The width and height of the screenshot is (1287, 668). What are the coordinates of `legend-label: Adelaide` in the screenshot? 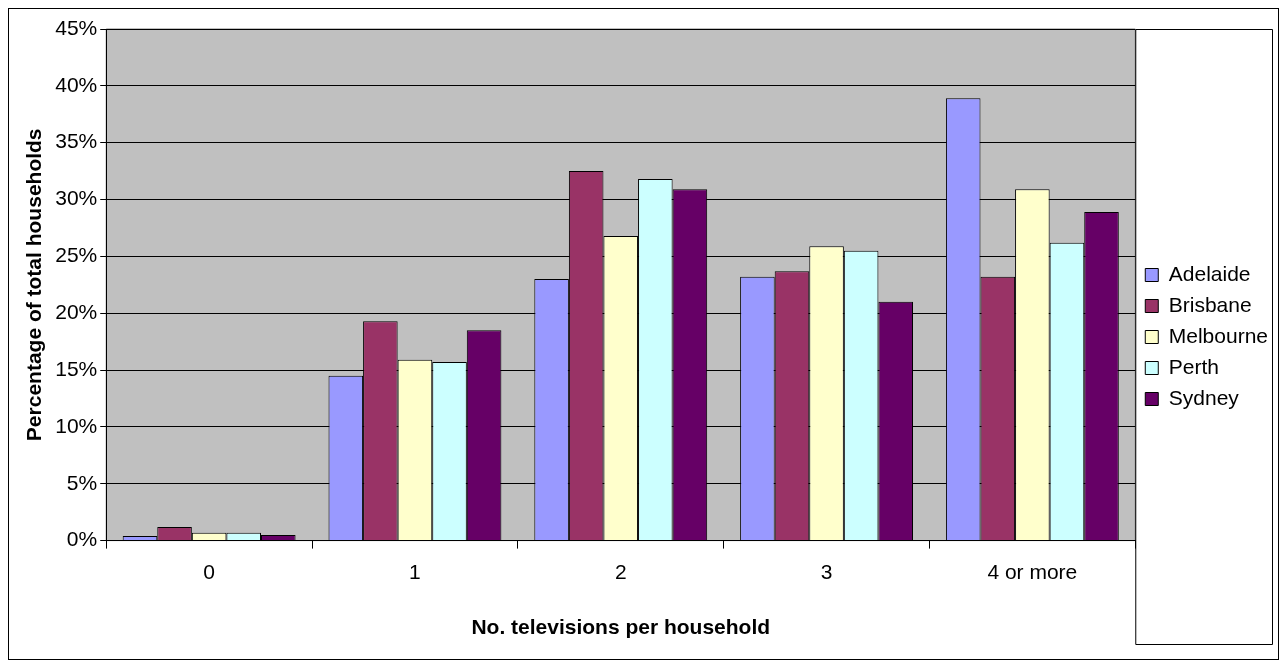 It's located at (1209, 273).